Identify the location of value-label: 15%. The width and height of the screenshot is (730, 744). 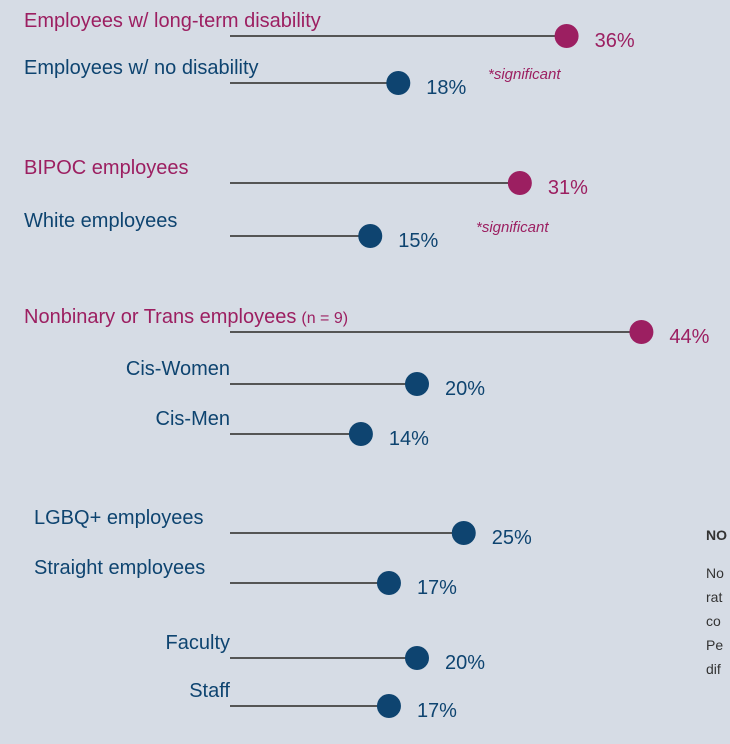
(418, 241).